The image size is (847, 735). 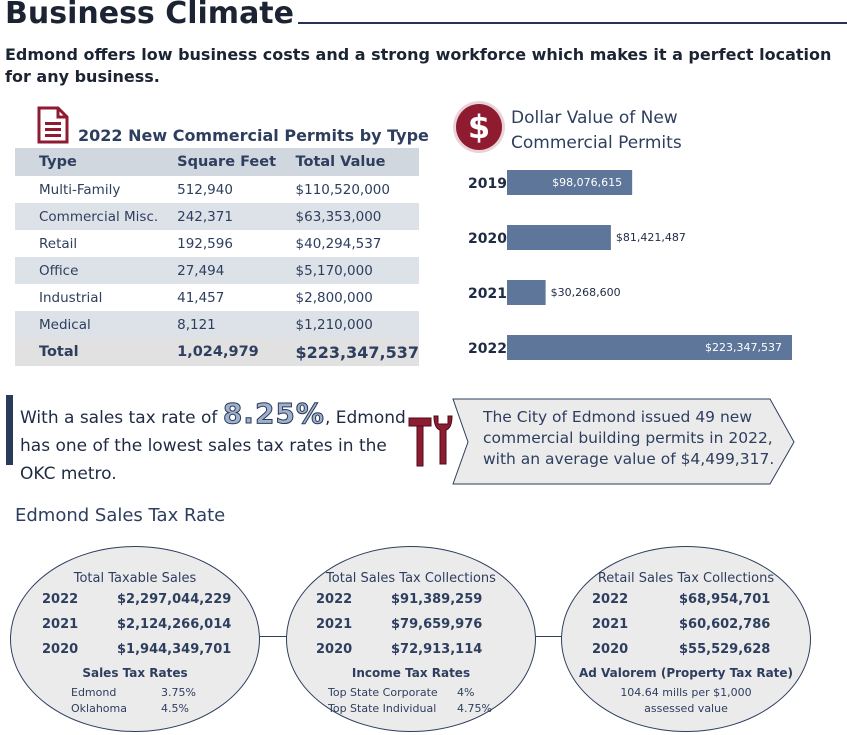 I want to click on type-cell: Multi-Family, so click(x=80, y=189).